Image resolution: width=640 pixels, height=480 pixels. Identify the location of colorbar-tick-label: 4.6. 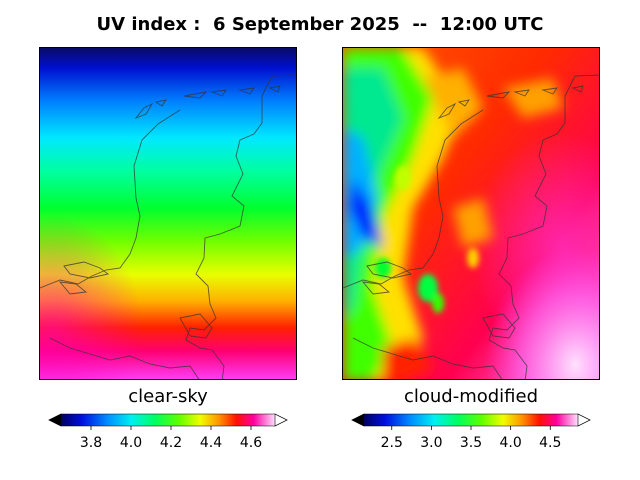
(251, 443).